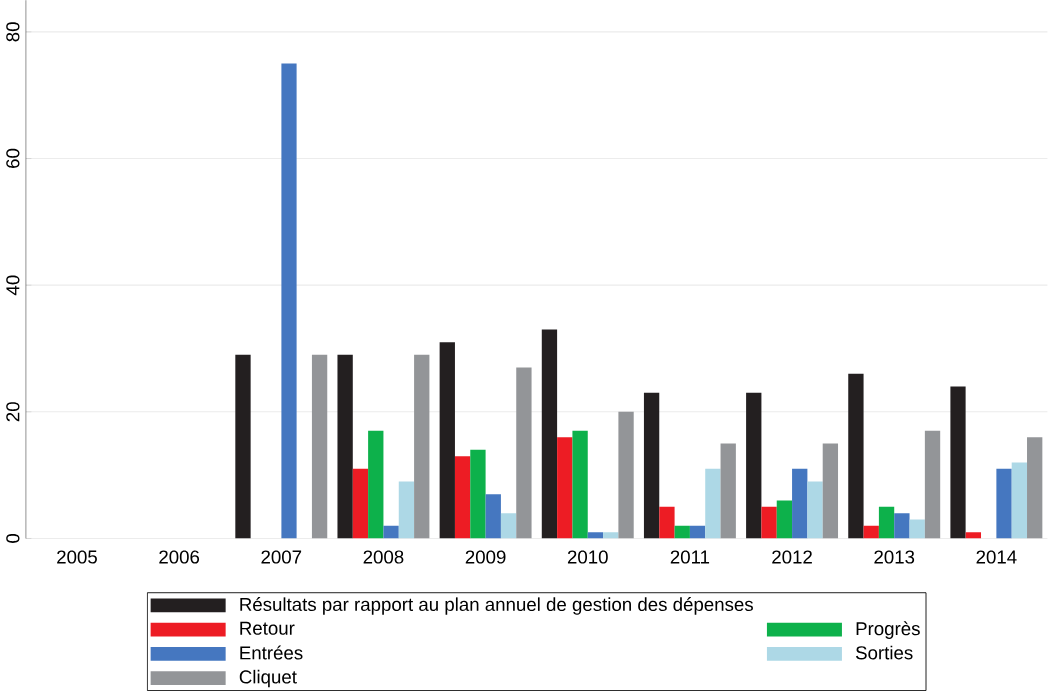 The height and width of the screenshot is (691, 1048). Describe the element at coordinates (13, 158) in the screenshot. I see `y-tick-label: 60` at that location.